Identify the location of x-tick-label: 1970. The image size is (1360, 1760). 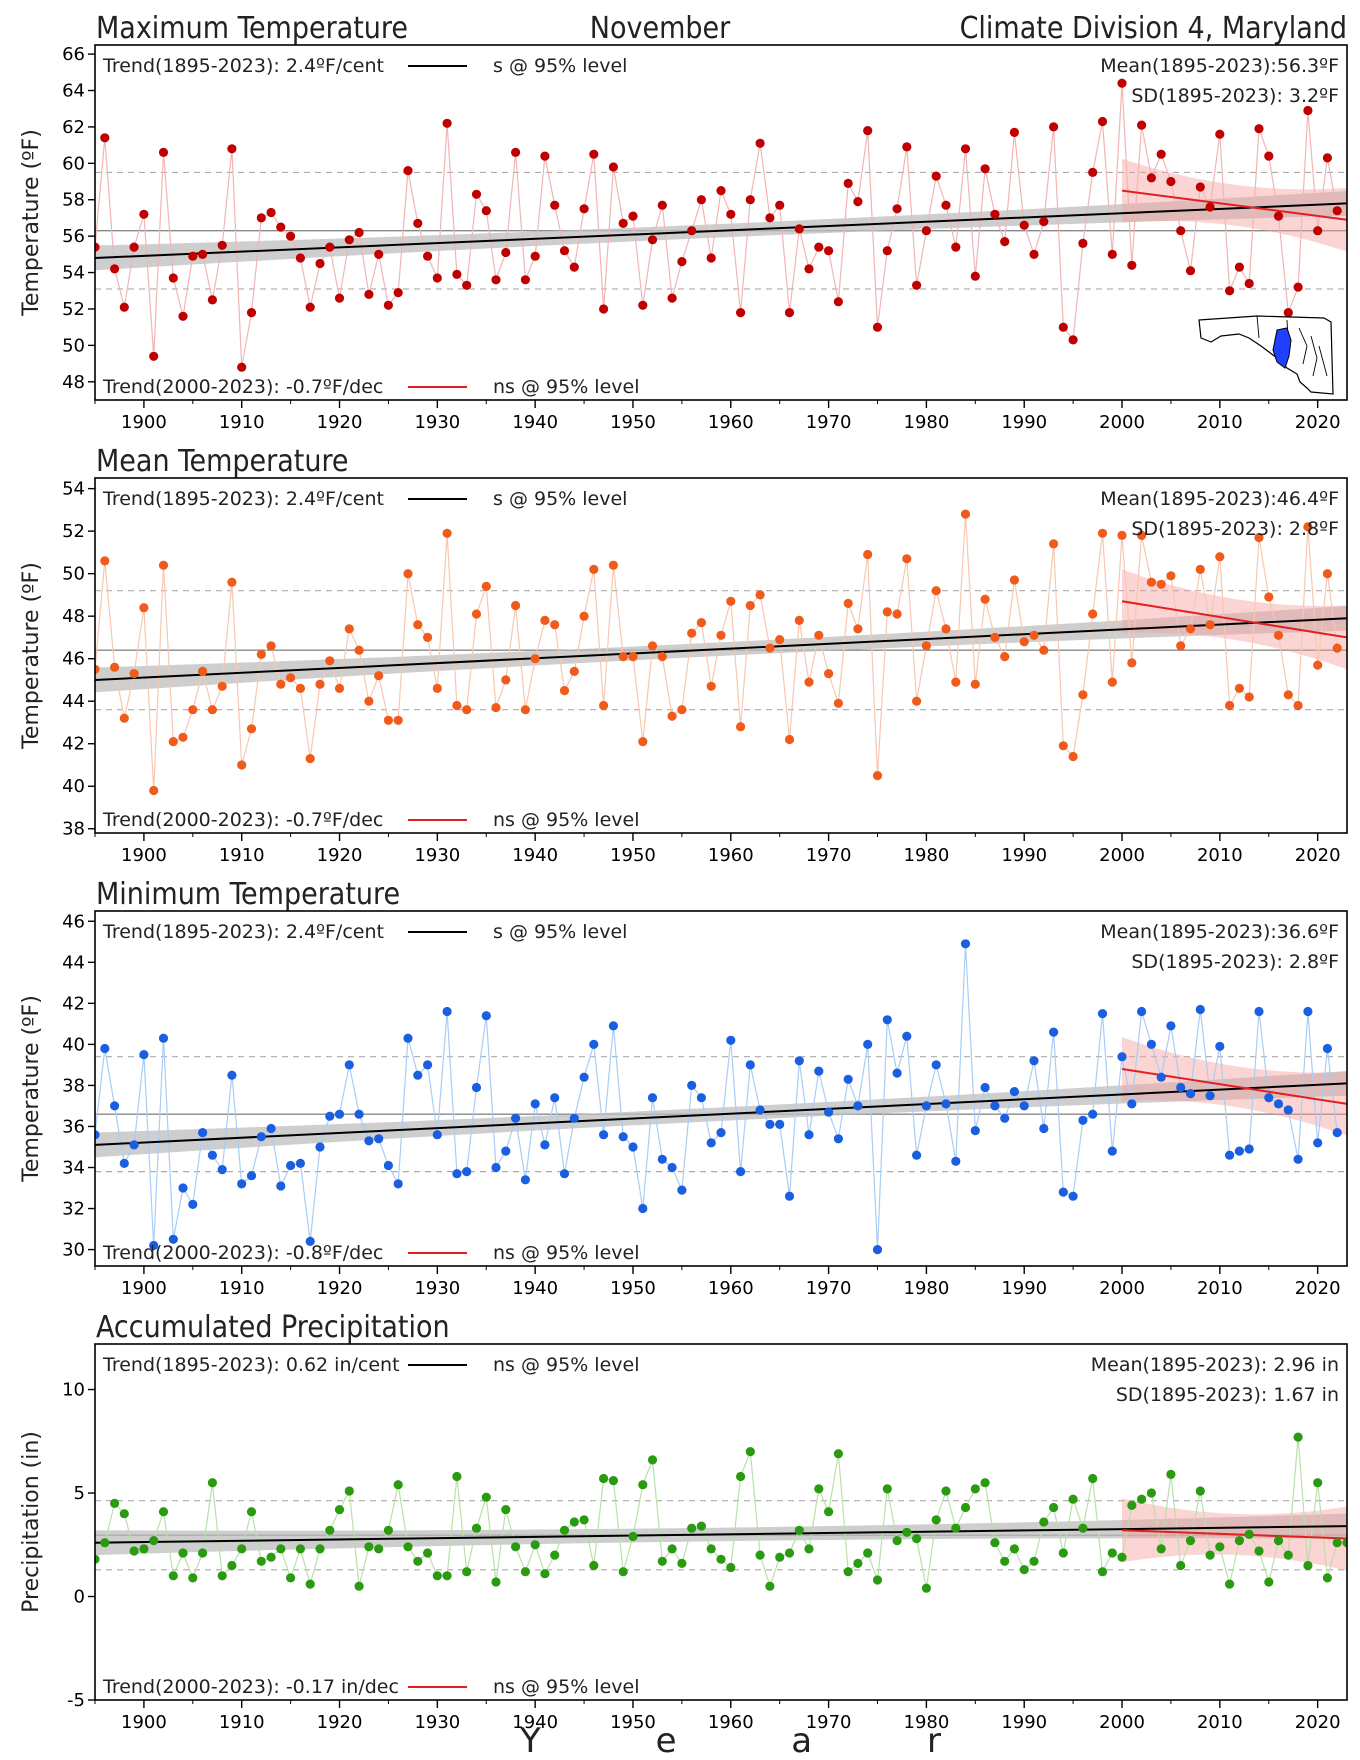
(829, 422).